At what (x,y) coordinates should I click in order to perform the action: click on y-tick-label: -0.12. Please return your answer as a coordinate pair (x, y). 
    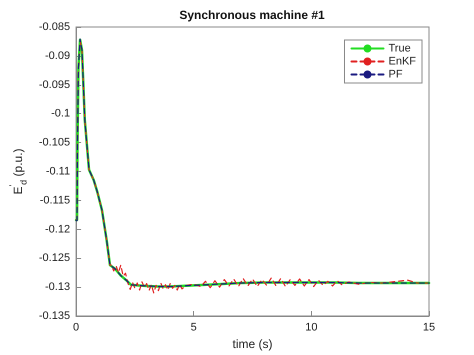
    Looking at the image, I should click on (57, 229).